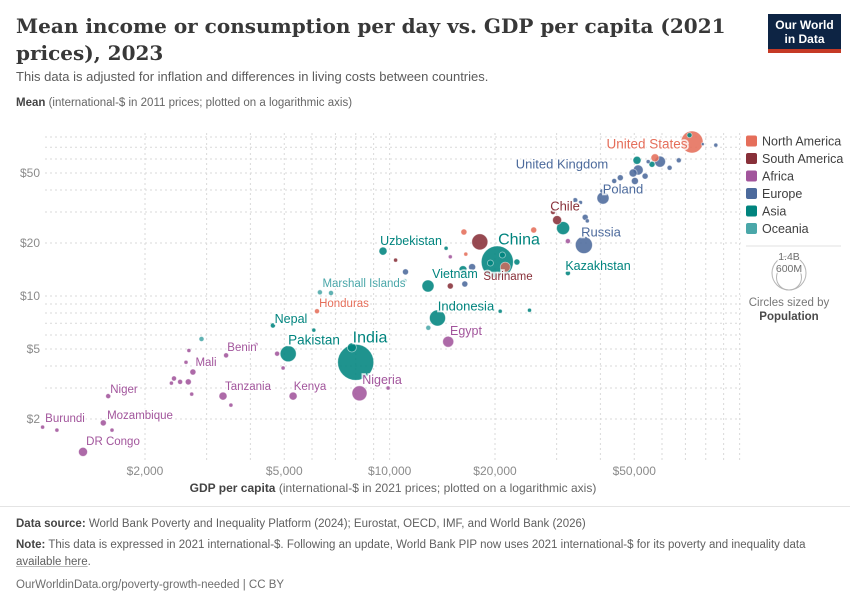 Image resolution: width=850 pixels, height=600 pixels. Describe the element at coordinates (52, 562) in the screenshot. I see `available-here-link: available here` at that location.